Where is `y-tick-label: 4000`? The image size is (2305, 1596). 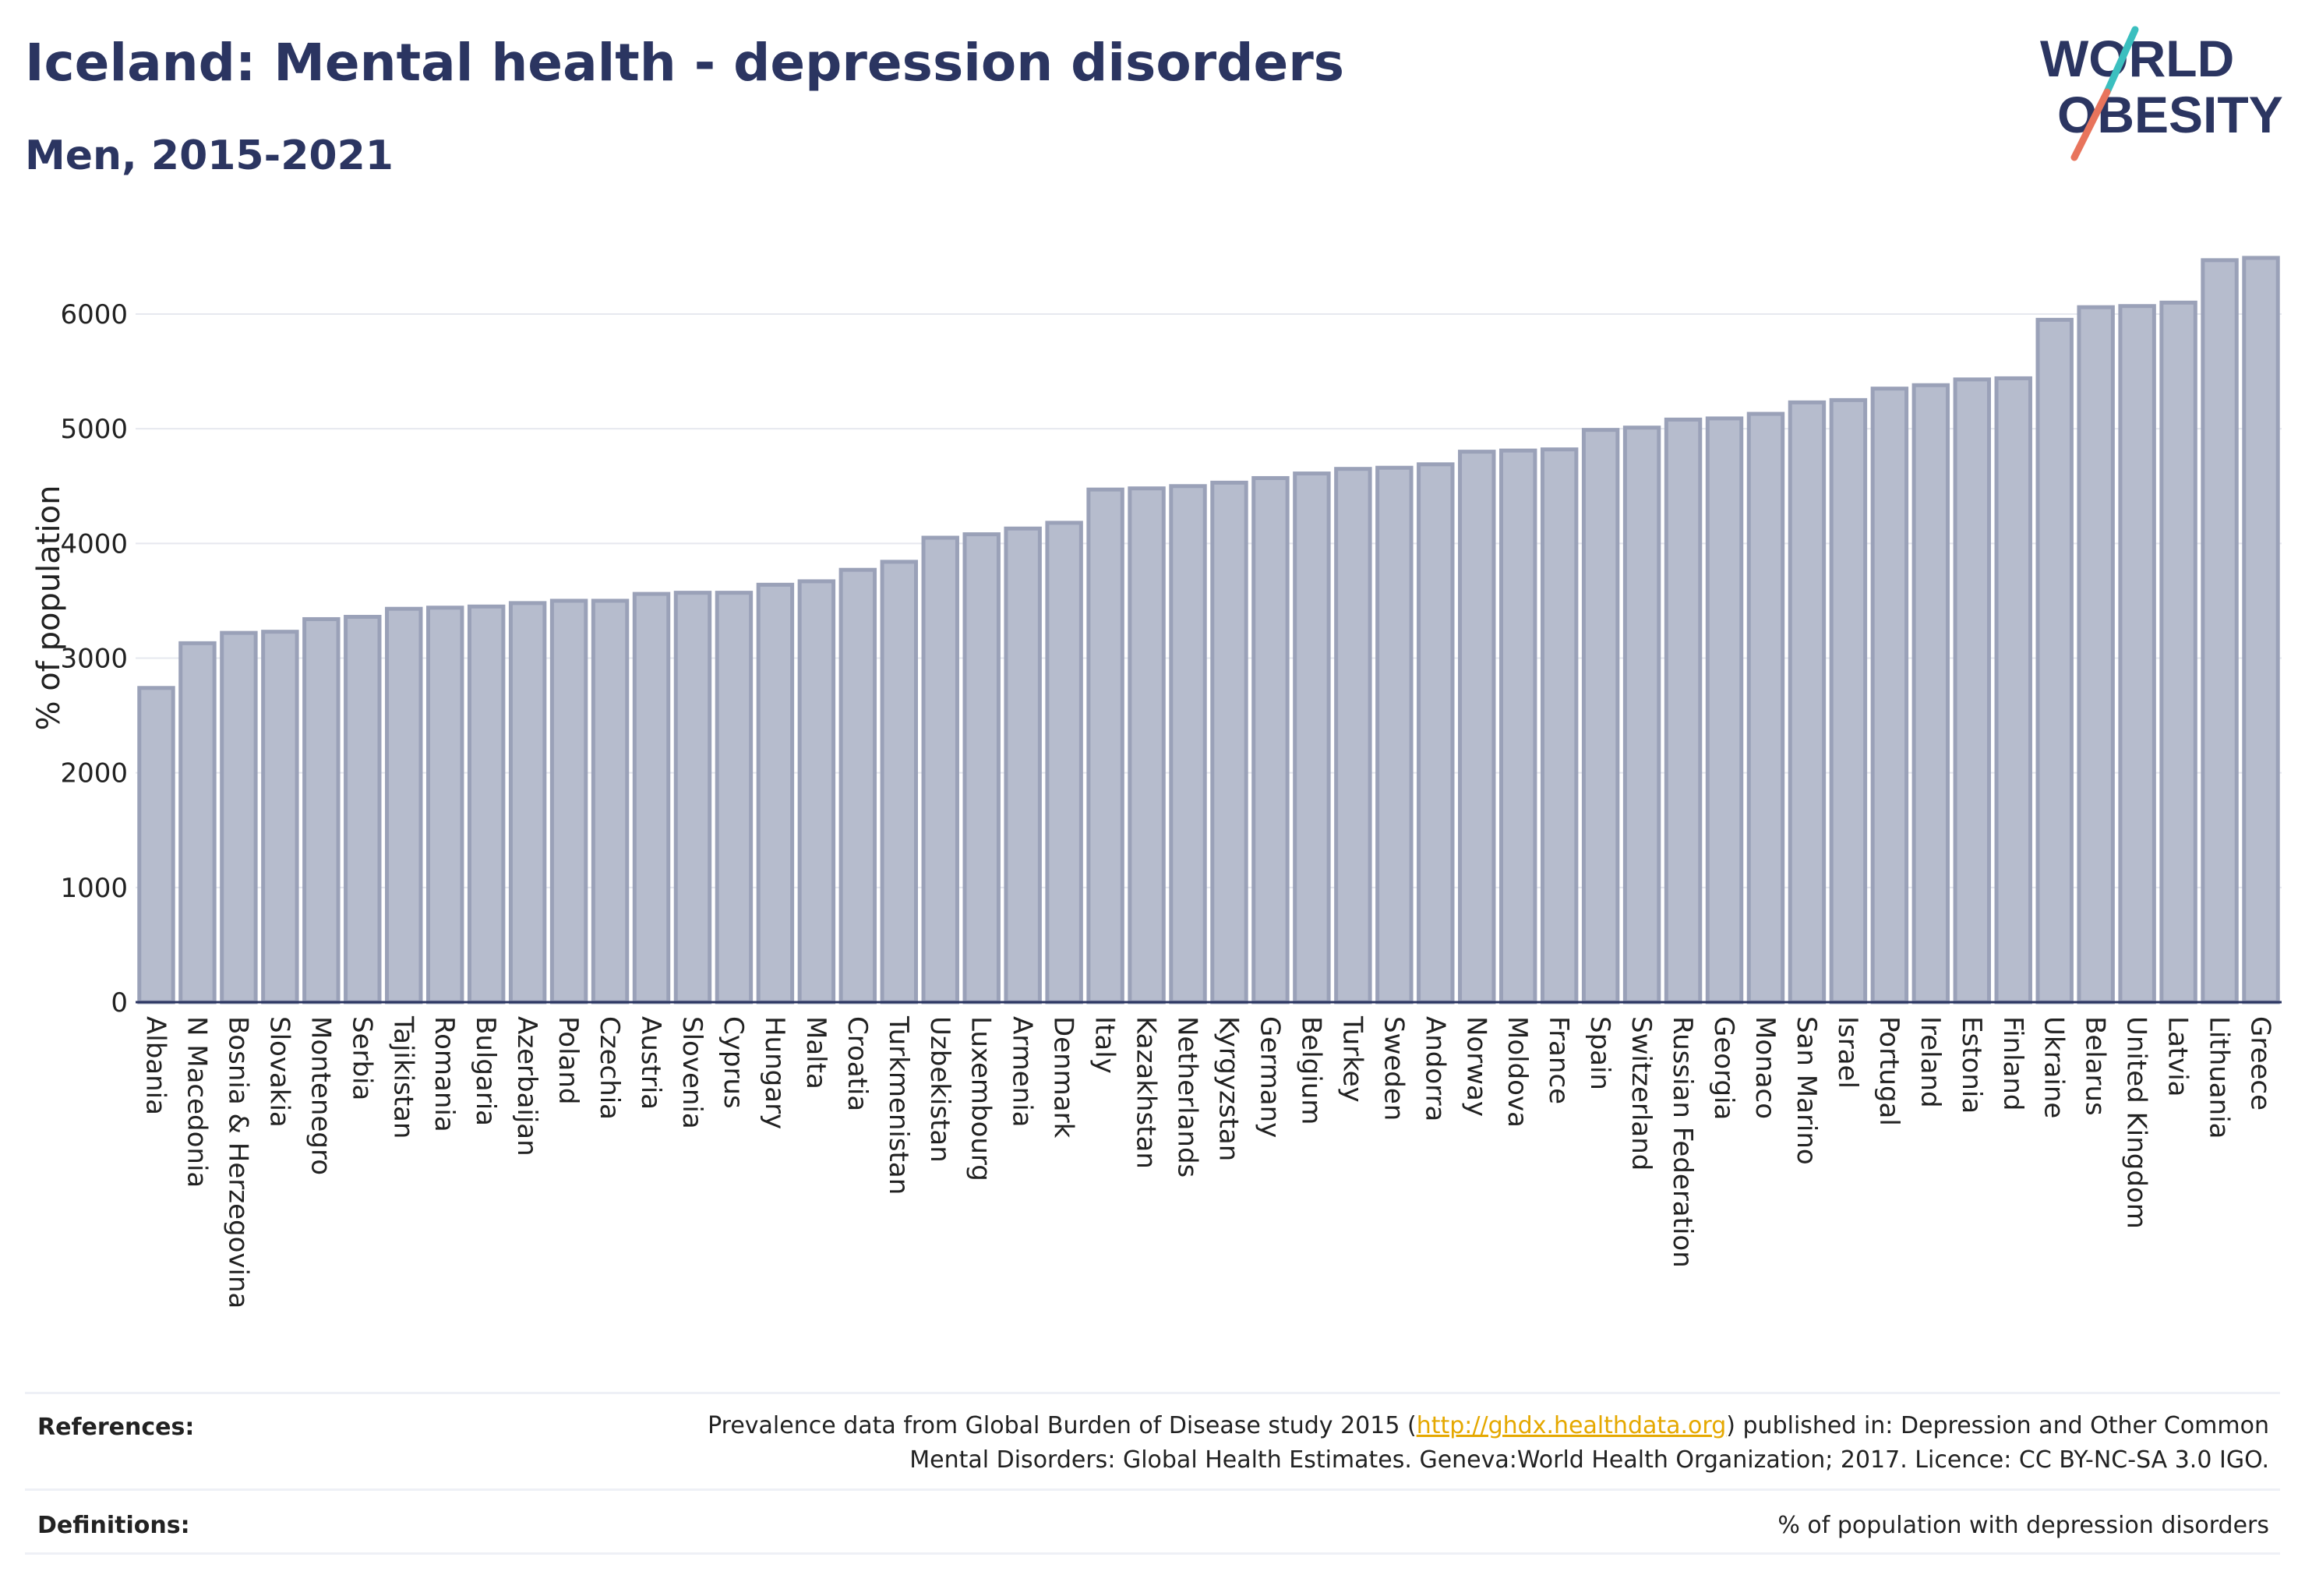 y-tick-label: 4000 is located at coordinates (94, 544).